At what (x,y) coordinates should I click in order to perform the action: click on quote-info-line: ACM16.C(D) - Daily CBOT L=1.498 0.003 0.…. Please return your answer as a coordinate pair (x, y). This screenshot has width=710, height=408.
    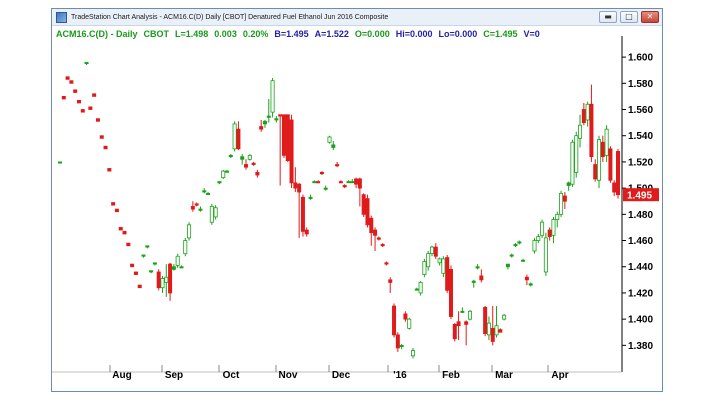
    Looking at the image, I should click on (298, 35).